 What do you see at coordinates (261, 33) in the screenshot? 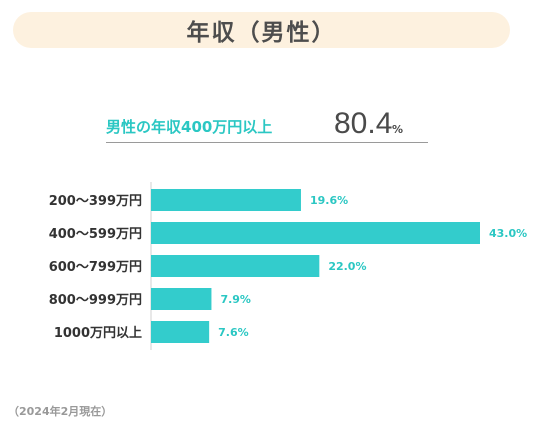
I see `page-title: 年収（男性）` at bounding box center [261, 33].